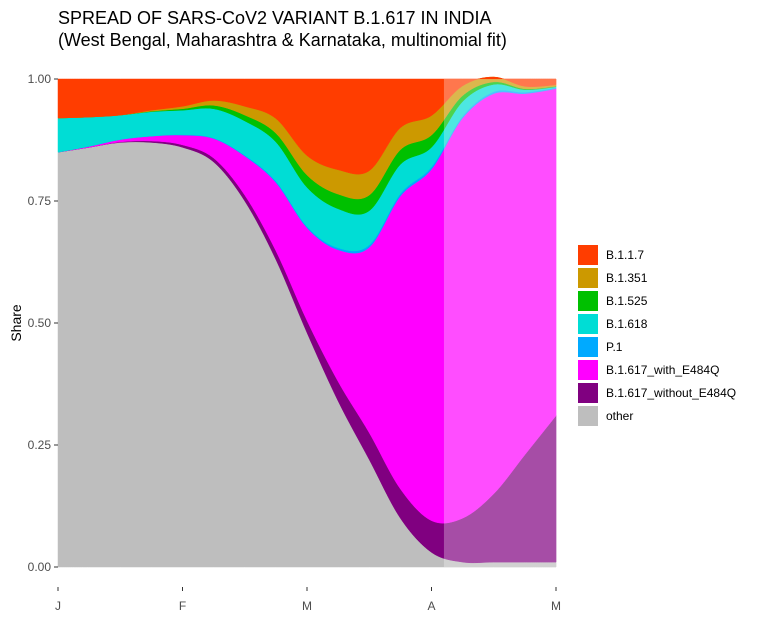 The height and width of the screenshot is (619, 764). Describe the element at coordinates (657, 300) in the screenshot. I see `legend-item: B.1.525` at that location.